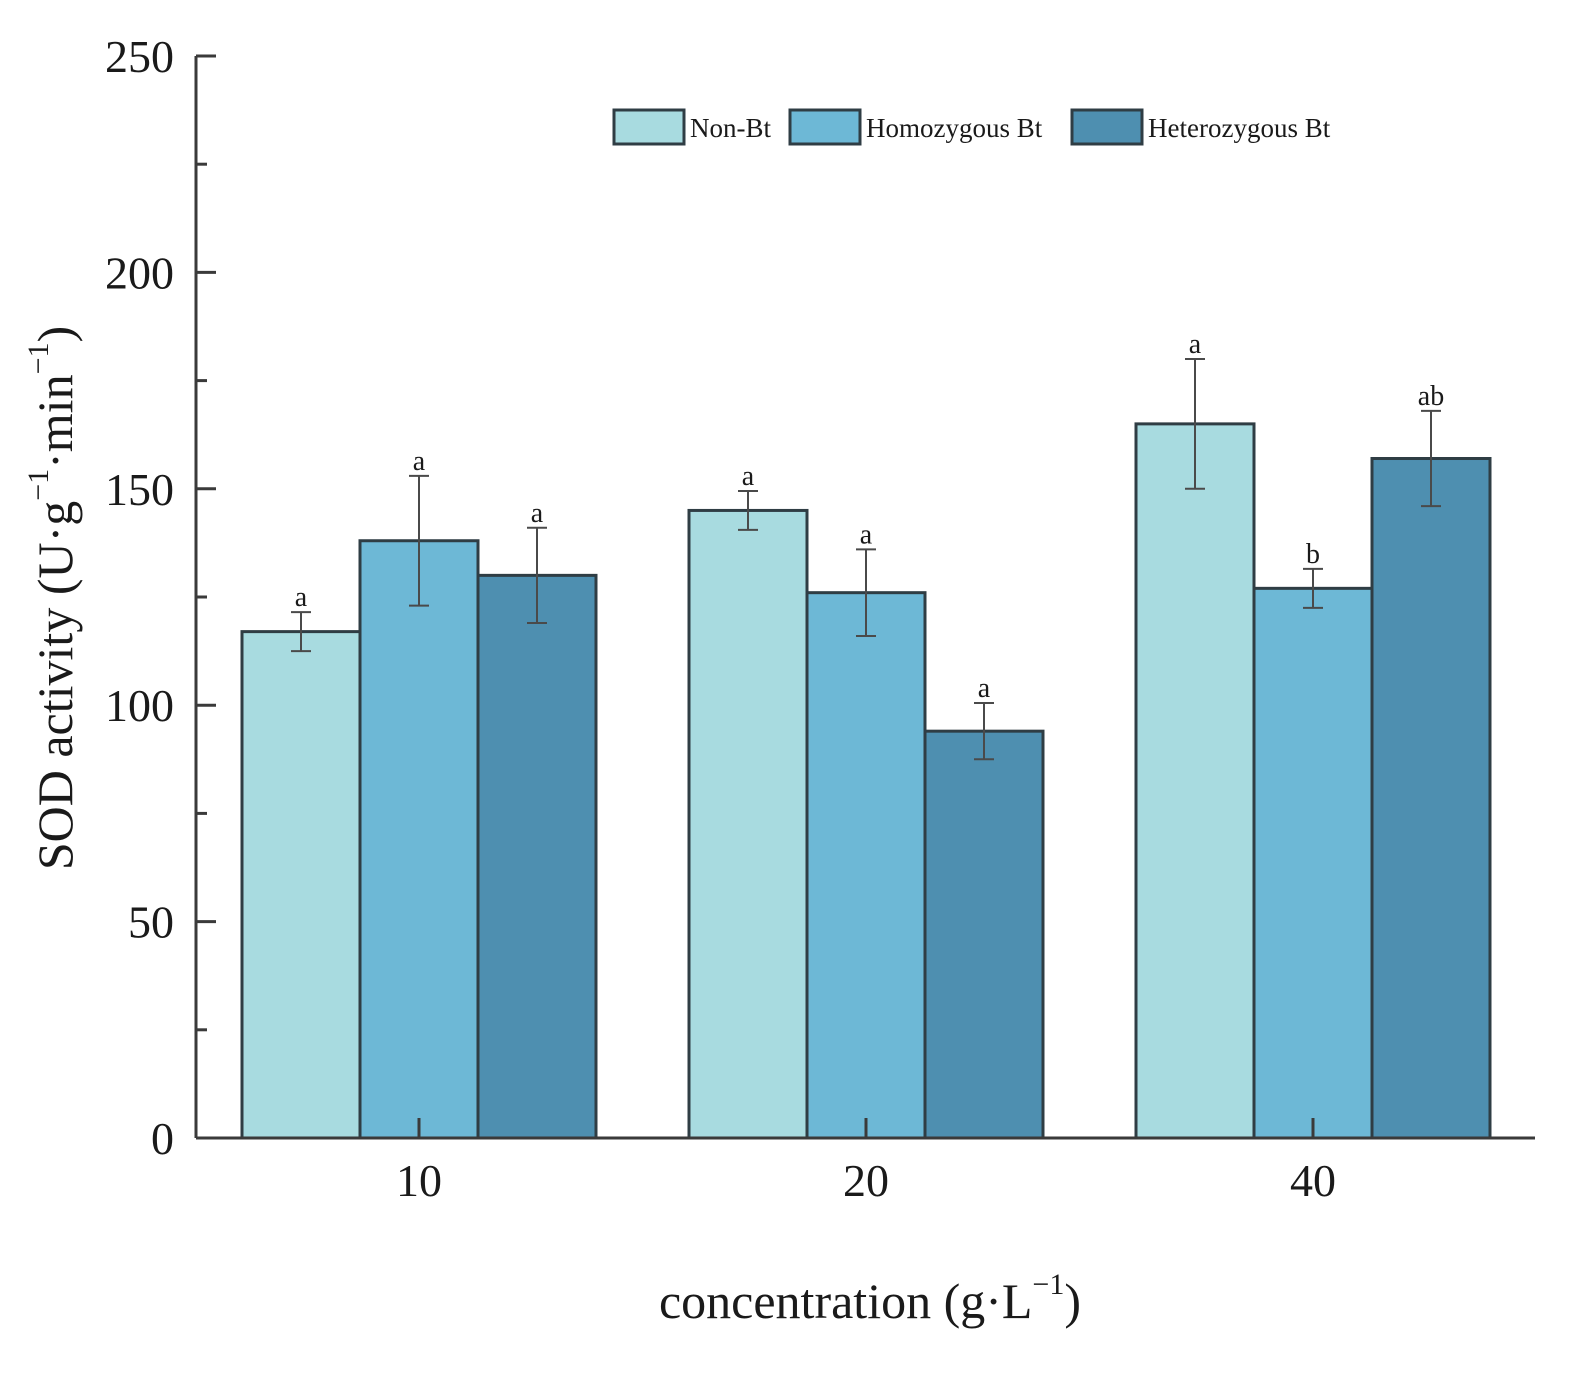  What do you see at coordinates (139, 705) in the screenshot?
I see `y-tick-label-100: 100` at bounding box center [139, 705].